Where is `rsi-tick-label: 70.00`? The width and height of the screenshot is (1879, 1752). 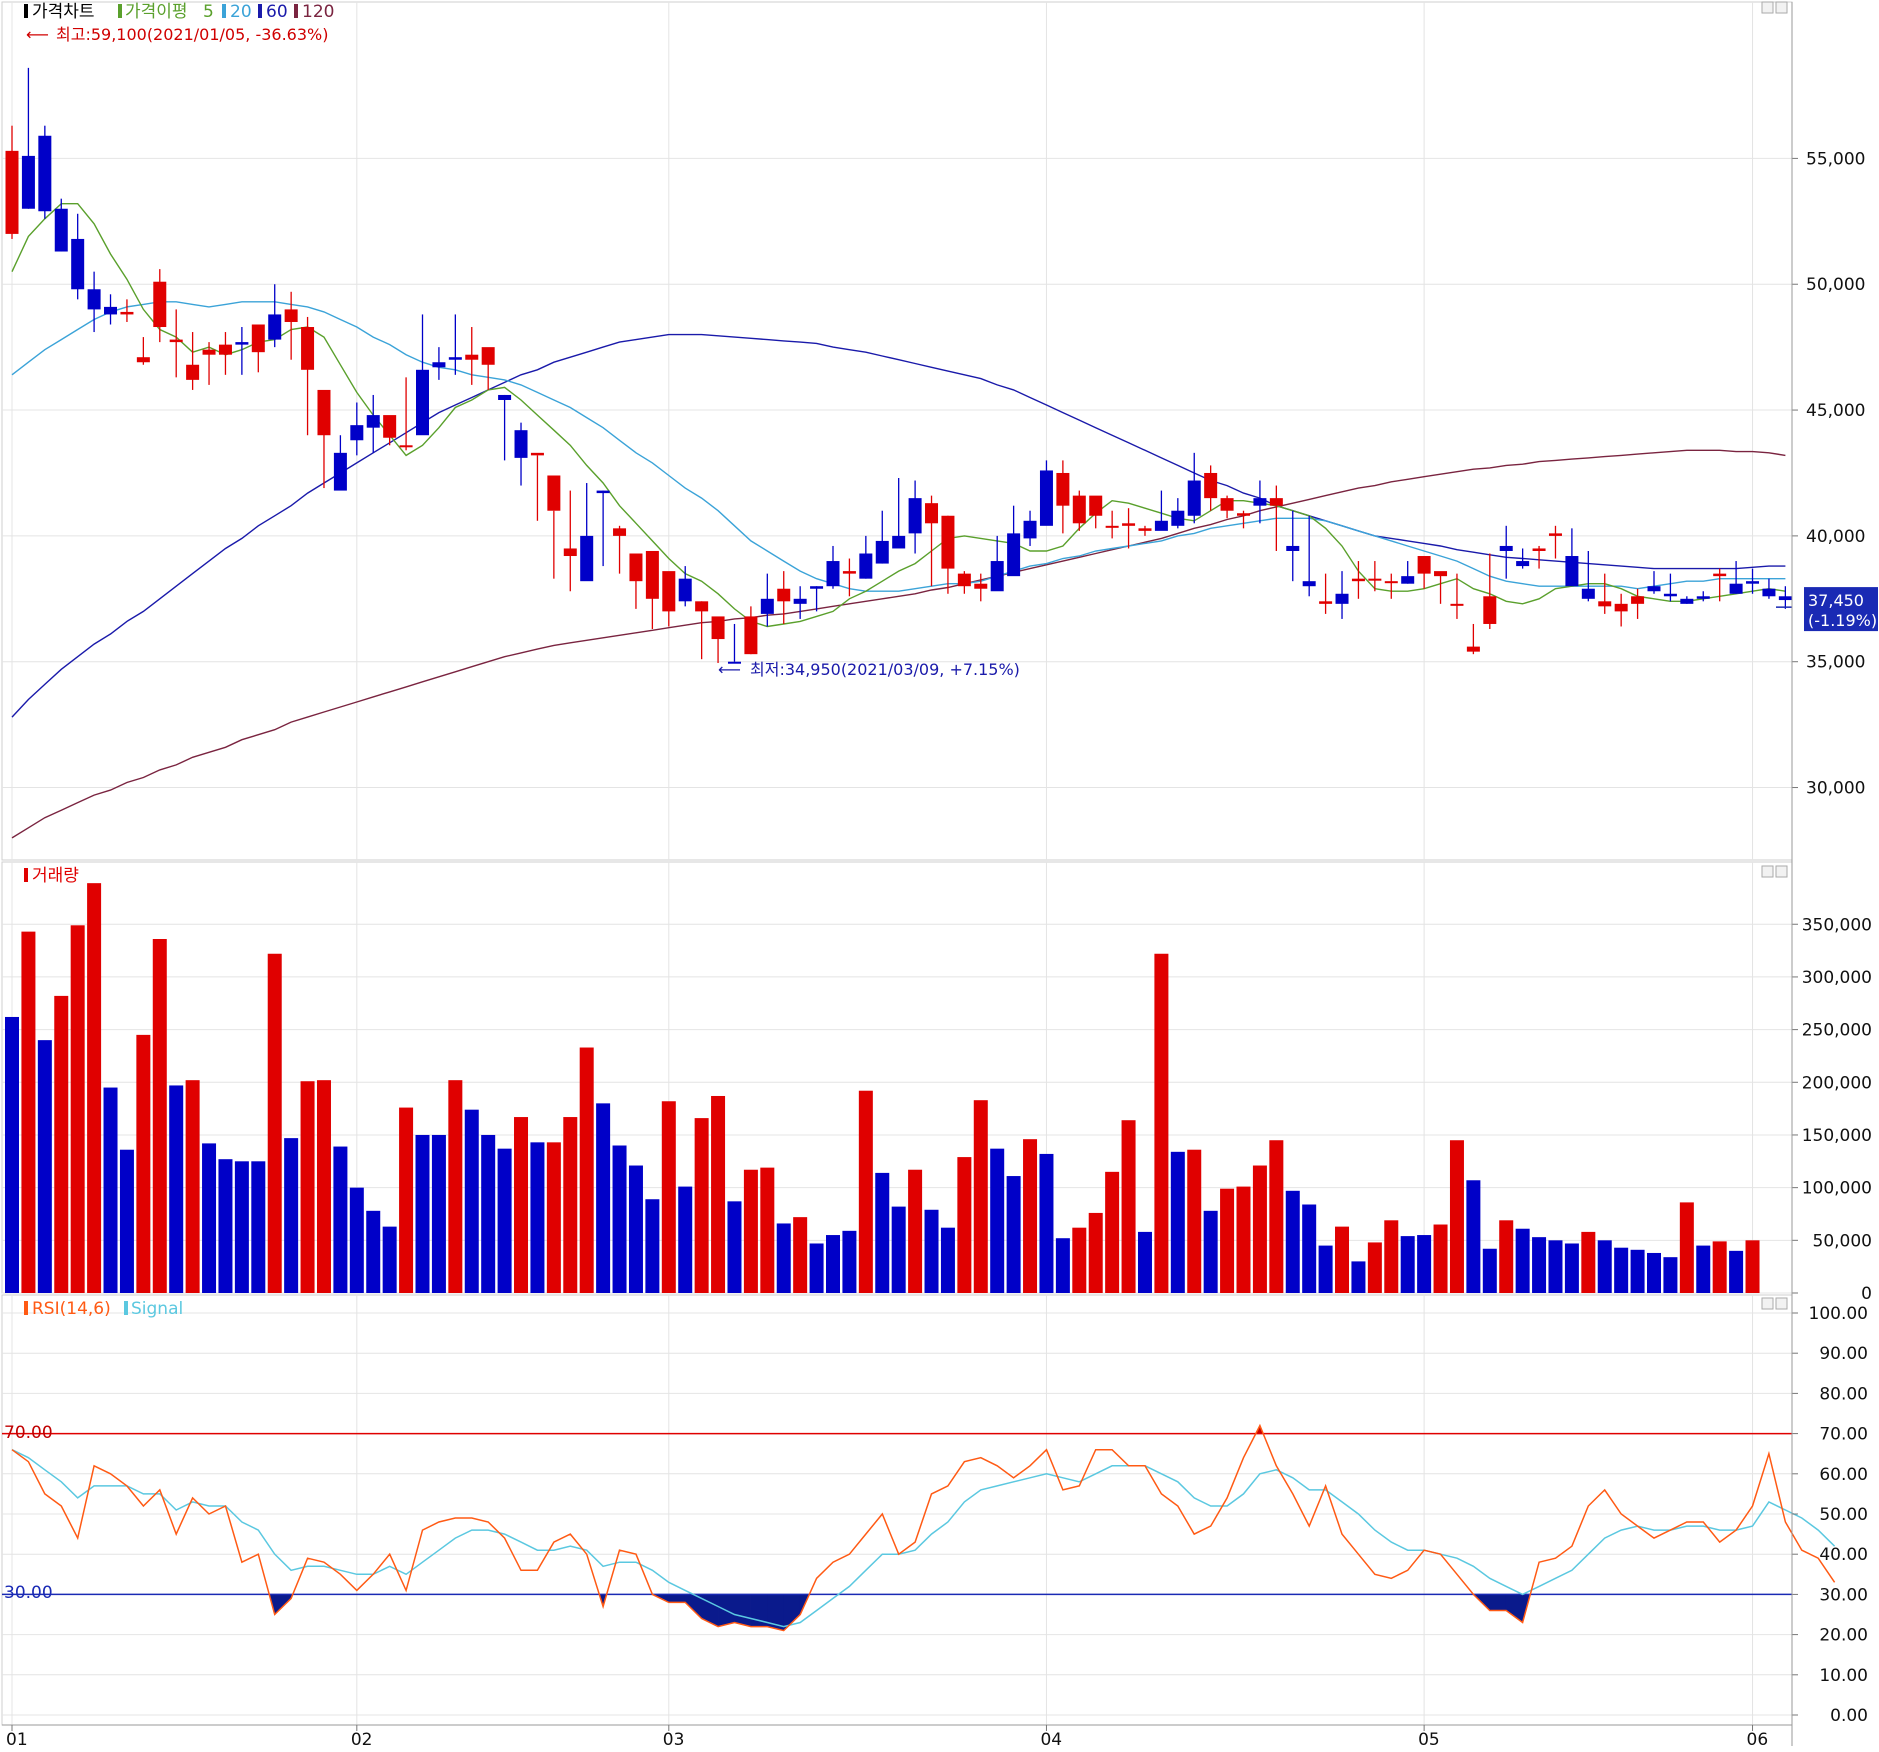
rsi-tick-label: 70.00 is located at coordinates (1843, 1435).